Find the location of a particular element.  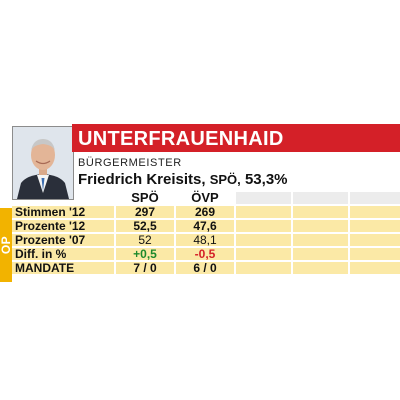

mayor-party: SPÖ, is located at coordinates (225, 179).